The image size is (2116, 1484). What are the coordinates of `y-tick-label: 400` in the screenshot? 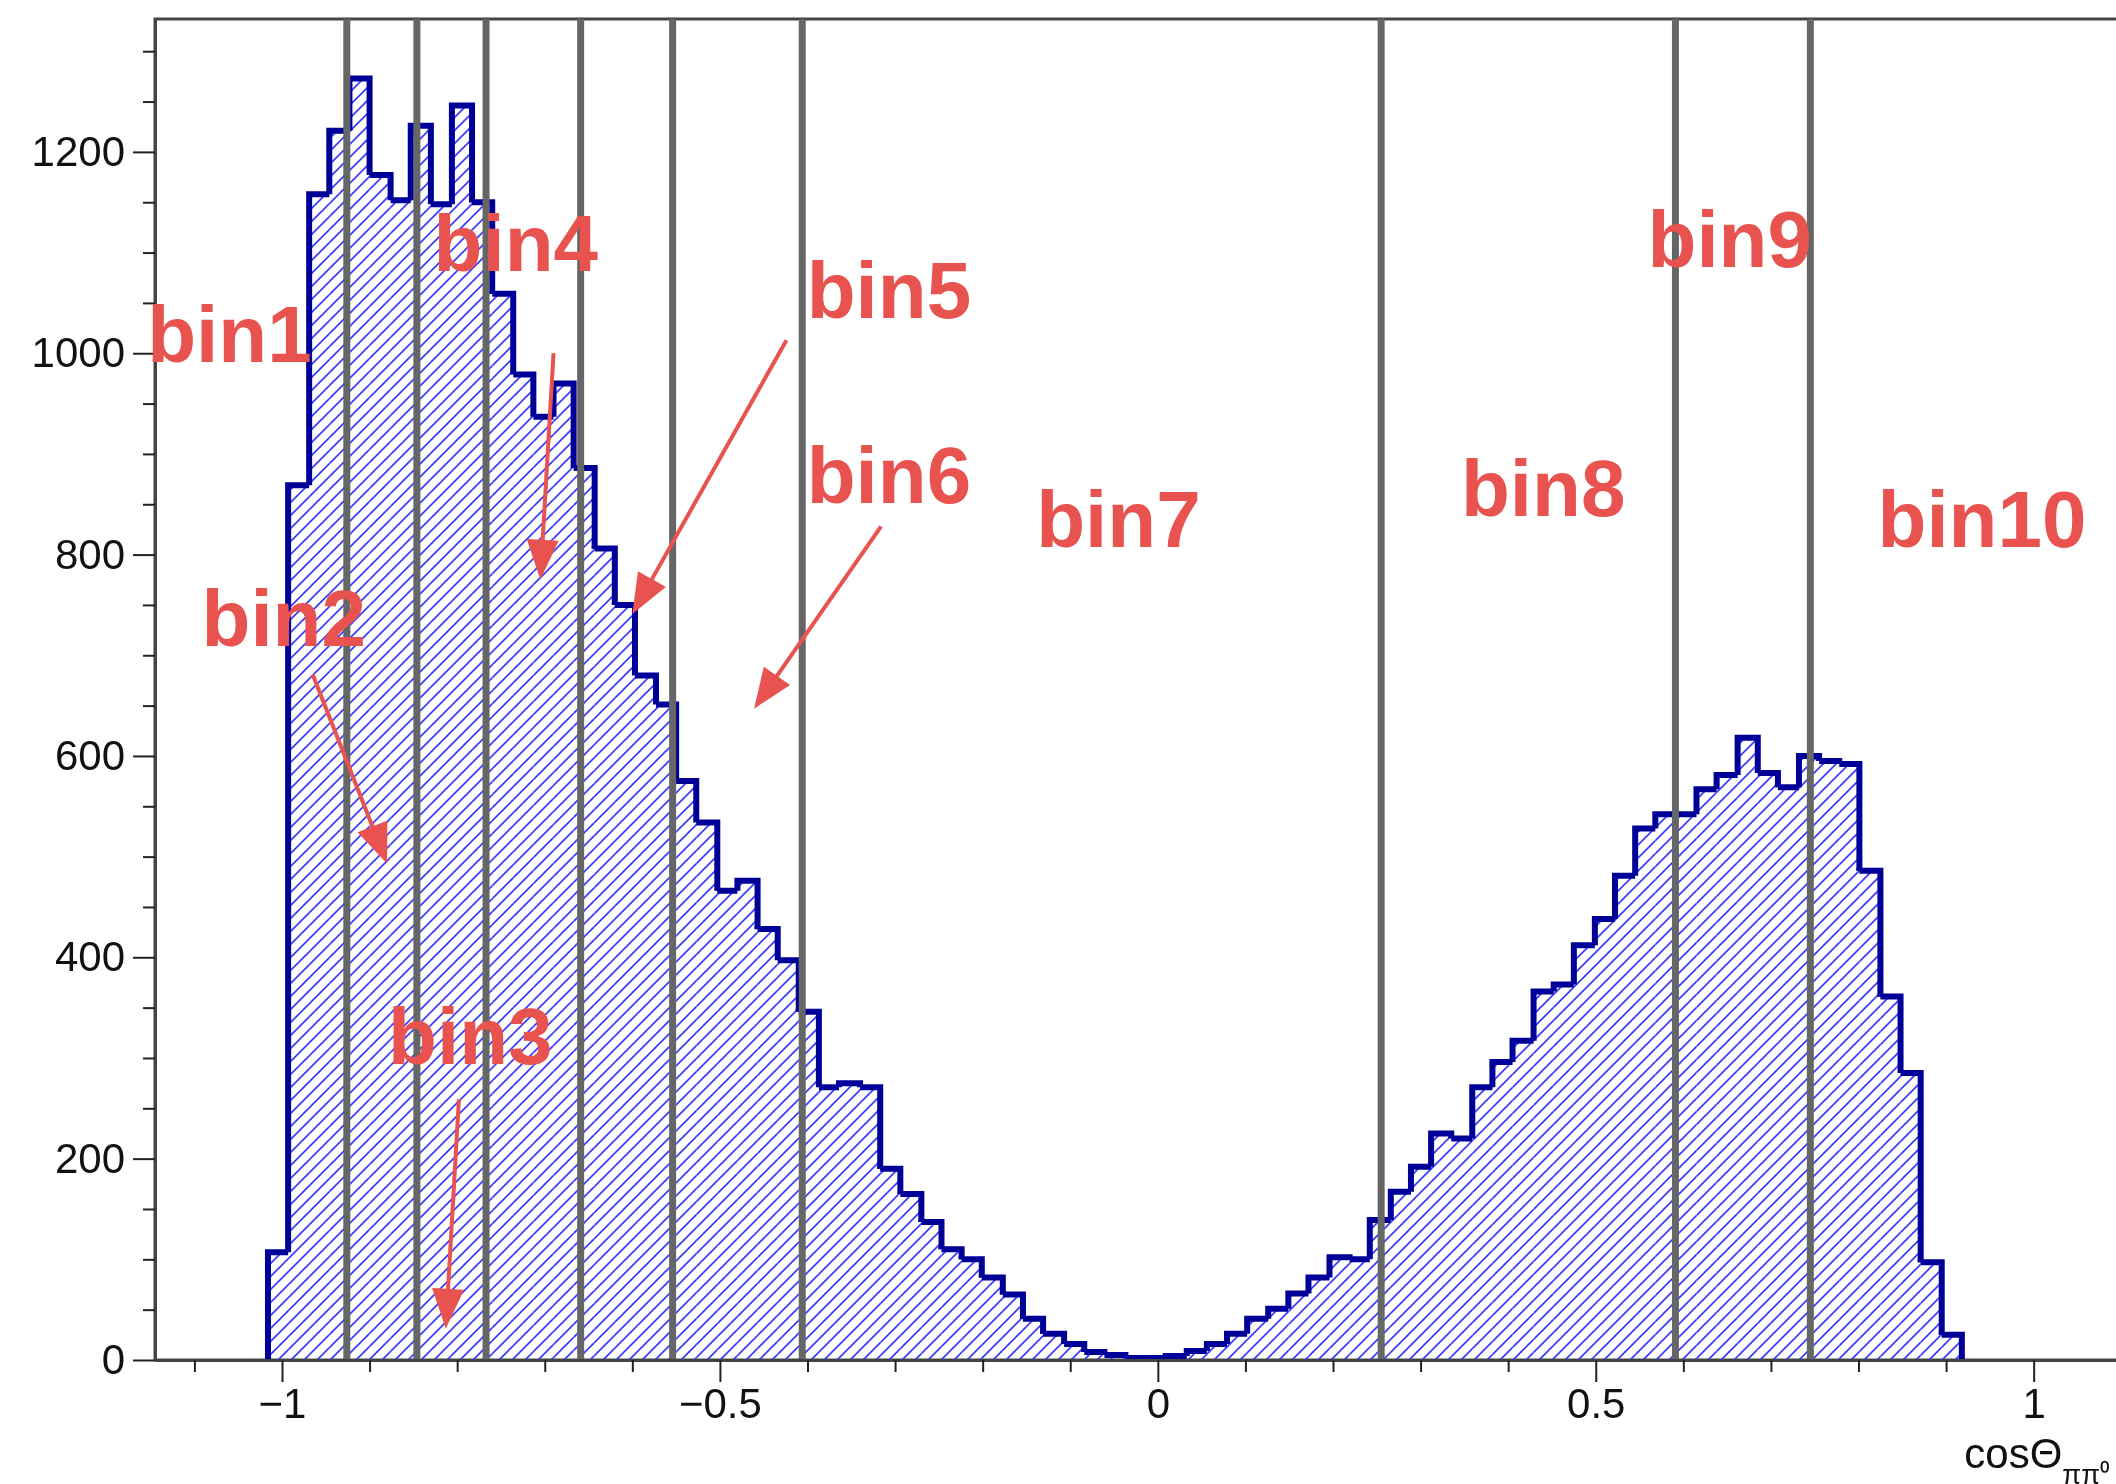 It's located at (89, 957).